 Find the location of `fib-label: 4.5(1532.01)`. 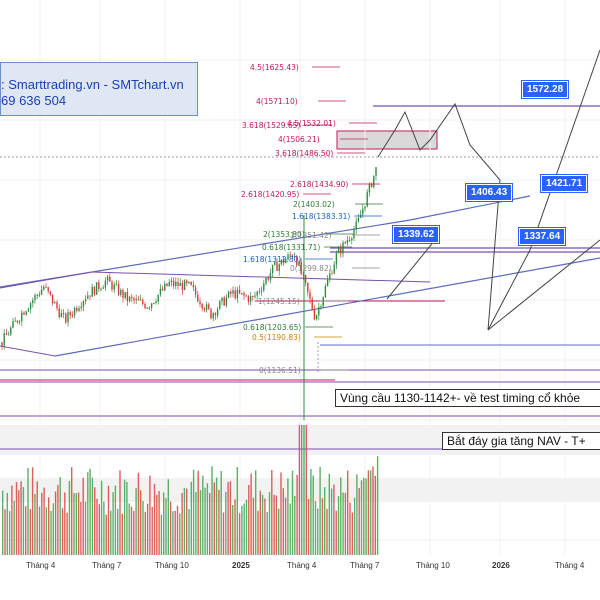

fib-label: 4.5(1532.01) is located at coordinates (311, 123).